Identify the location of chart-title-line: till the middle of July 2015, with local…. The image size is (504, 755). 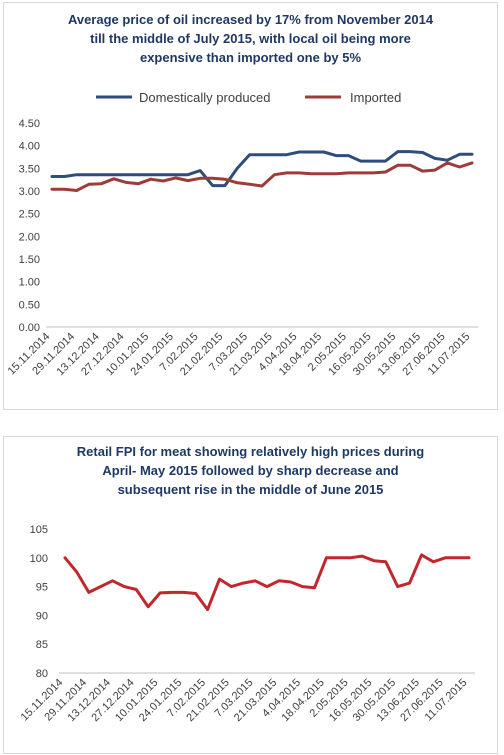
(250, 38).